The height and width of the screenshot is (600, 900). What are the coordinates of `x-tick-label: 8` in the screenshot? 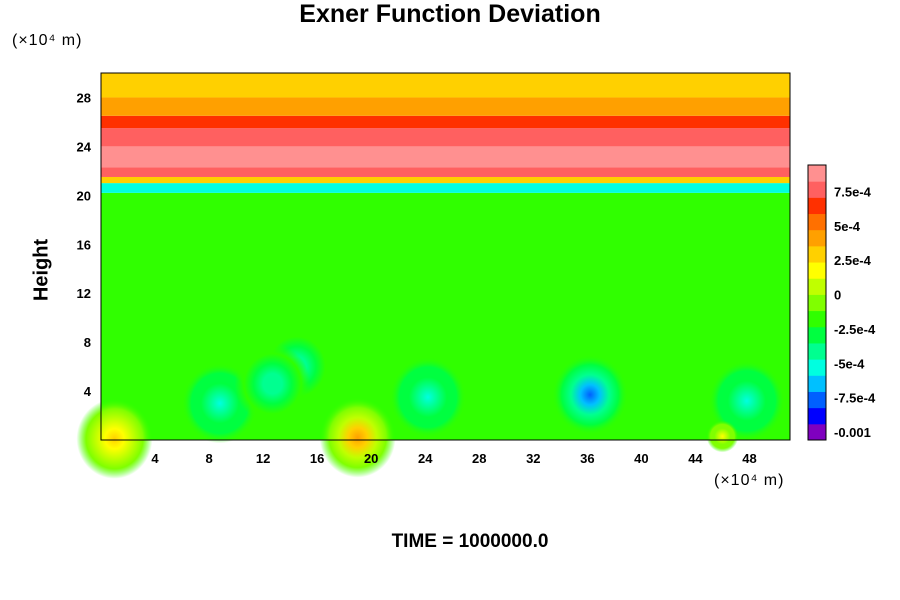 It's located at (208, 458).